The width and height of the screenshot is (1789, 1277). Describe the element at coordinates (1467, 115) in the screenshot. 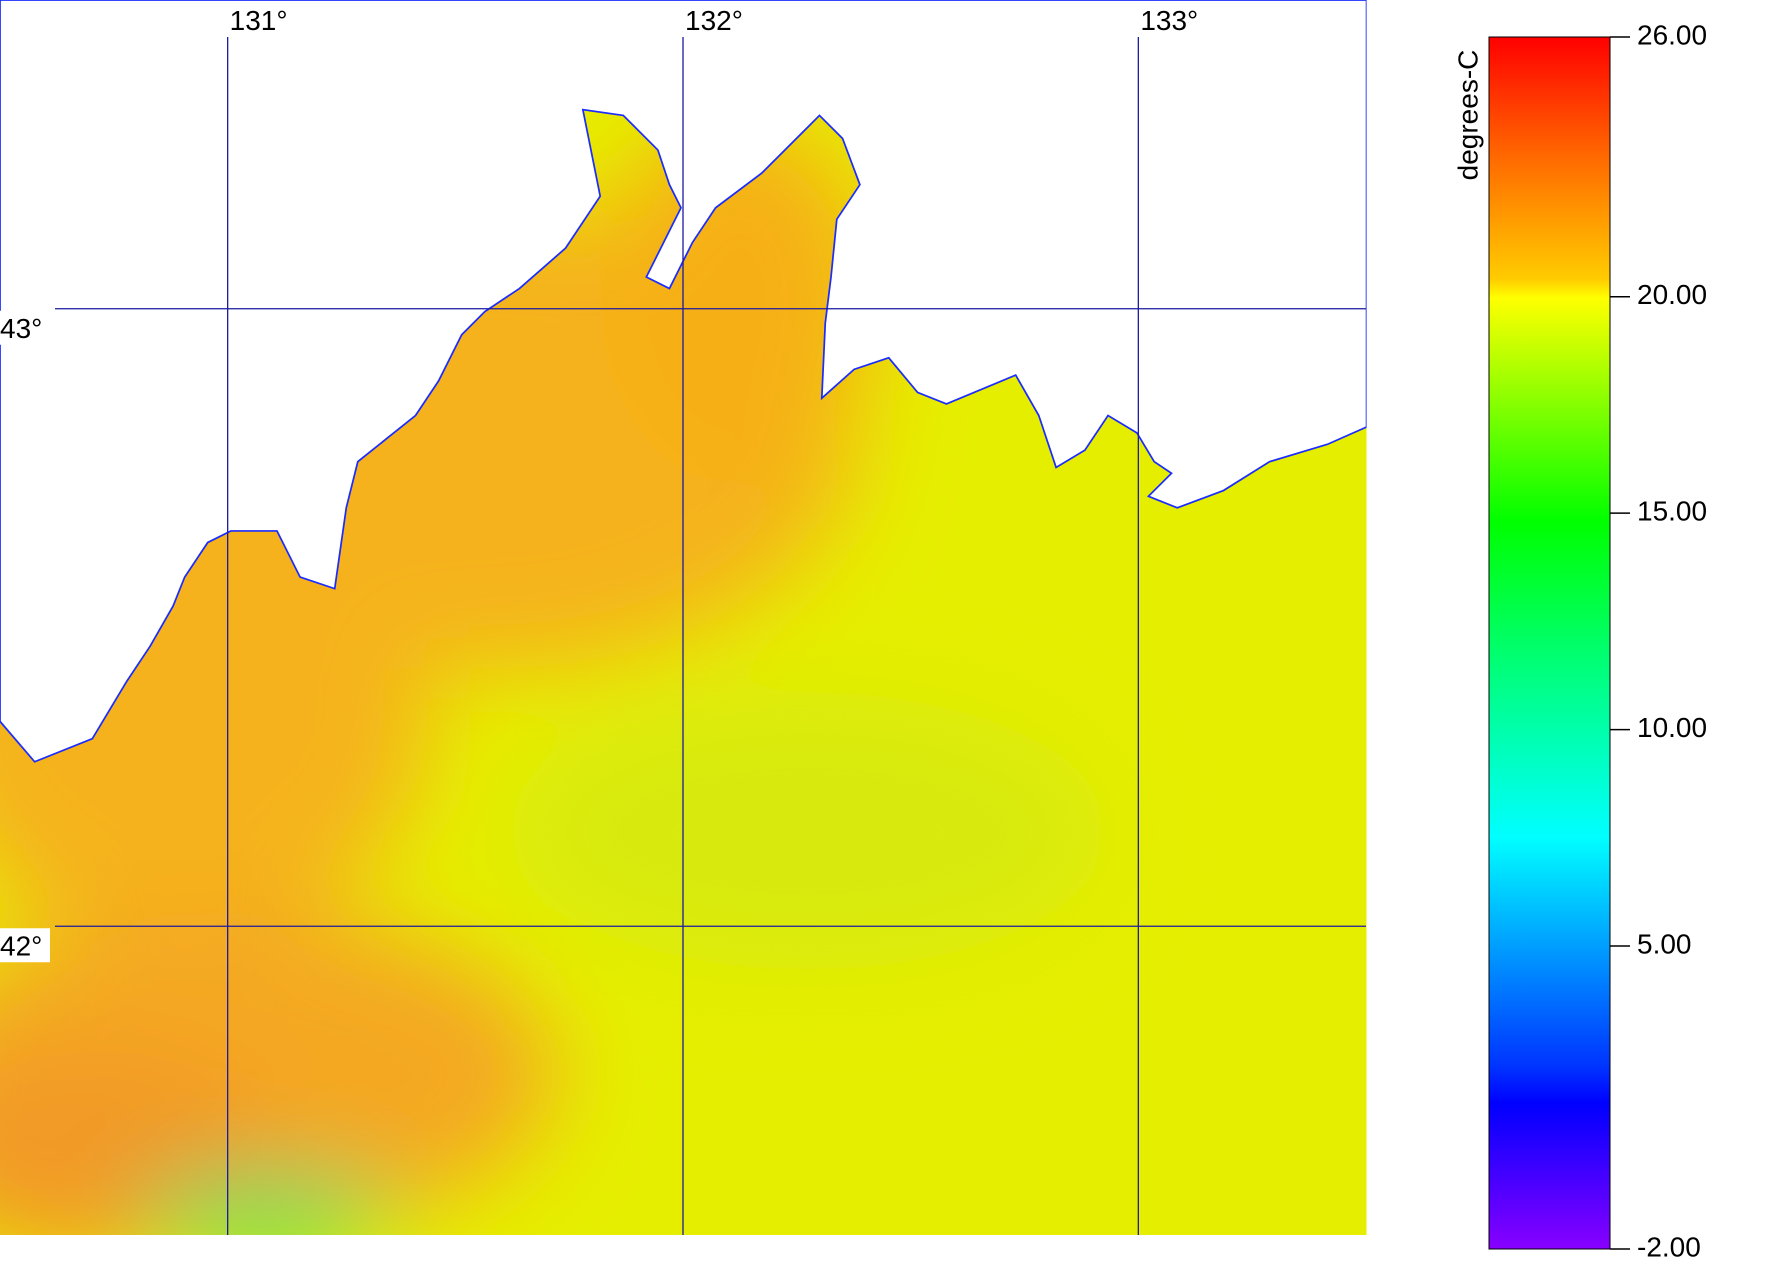

I see `colorbar-unit: degrees-C` at that location.